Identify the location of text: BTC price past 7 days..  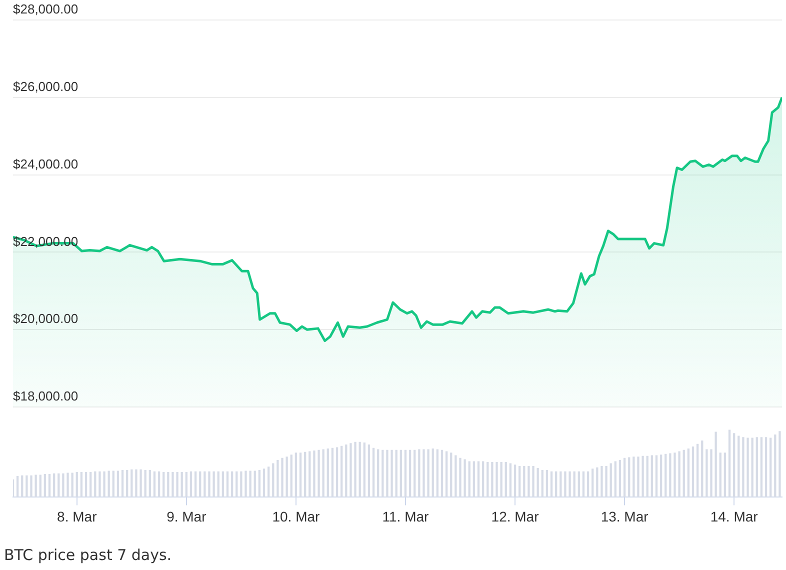
(88, 555).